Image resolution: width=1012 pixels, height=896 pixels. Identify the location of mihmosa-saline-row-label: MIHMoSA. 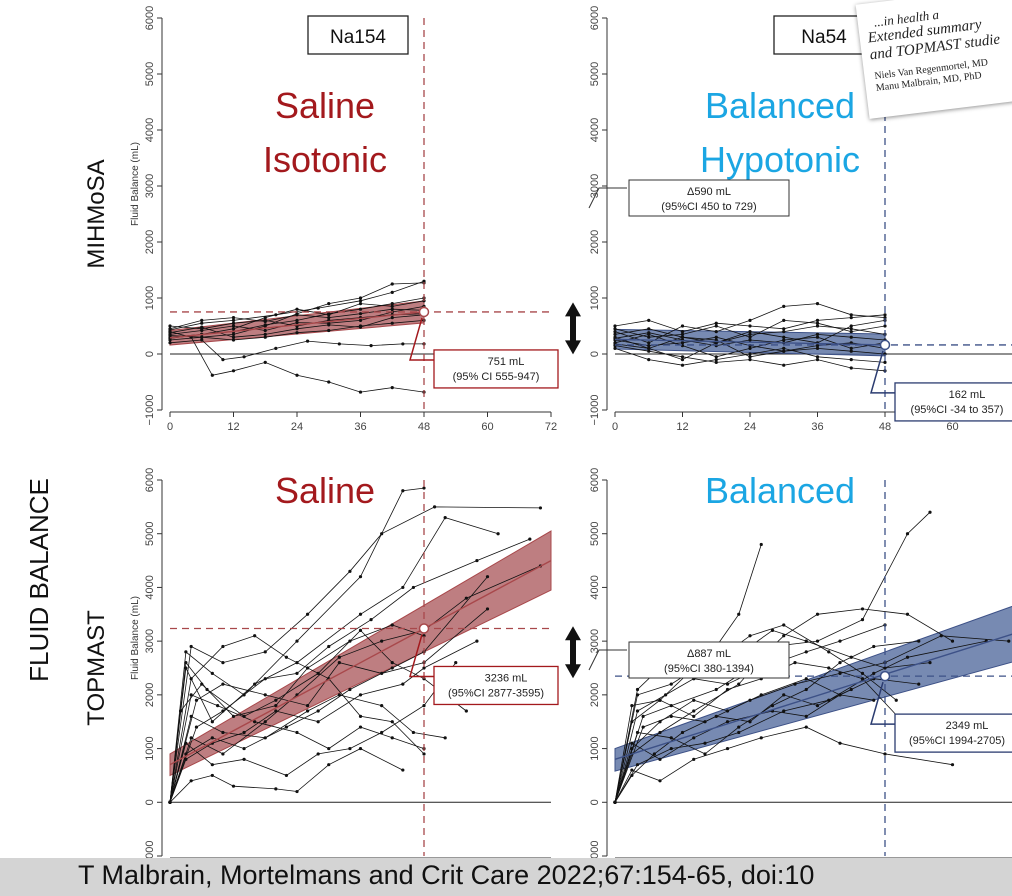
(96, 213).